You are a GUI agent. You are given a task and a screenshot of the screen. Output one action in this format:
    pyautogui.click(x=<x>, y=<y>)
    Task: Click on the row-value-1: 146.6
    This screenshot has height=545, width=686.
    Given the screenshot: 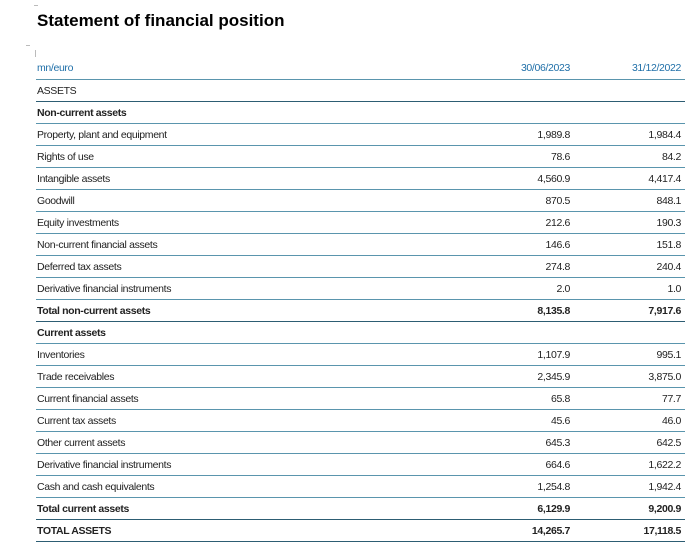 What is the action you would take?
    pyautogui.click(x=524, y=244)
    